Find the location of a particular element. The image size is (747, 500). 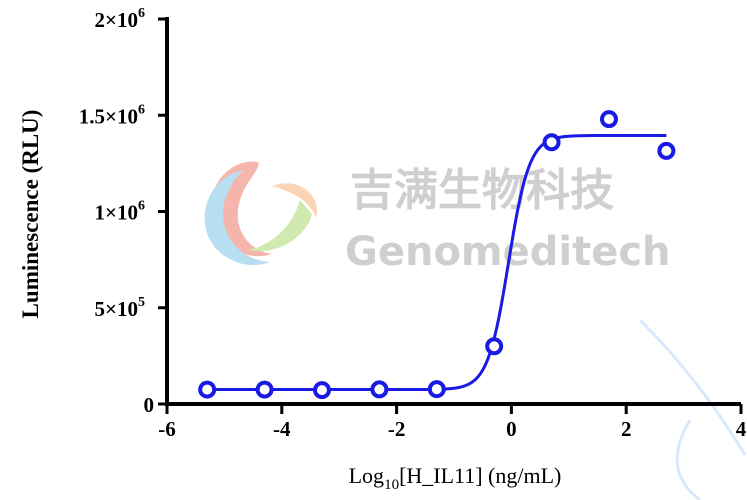

x-axis-label-rest: [H_IL11] (ng/mL) is located at coordinates (480, 475).